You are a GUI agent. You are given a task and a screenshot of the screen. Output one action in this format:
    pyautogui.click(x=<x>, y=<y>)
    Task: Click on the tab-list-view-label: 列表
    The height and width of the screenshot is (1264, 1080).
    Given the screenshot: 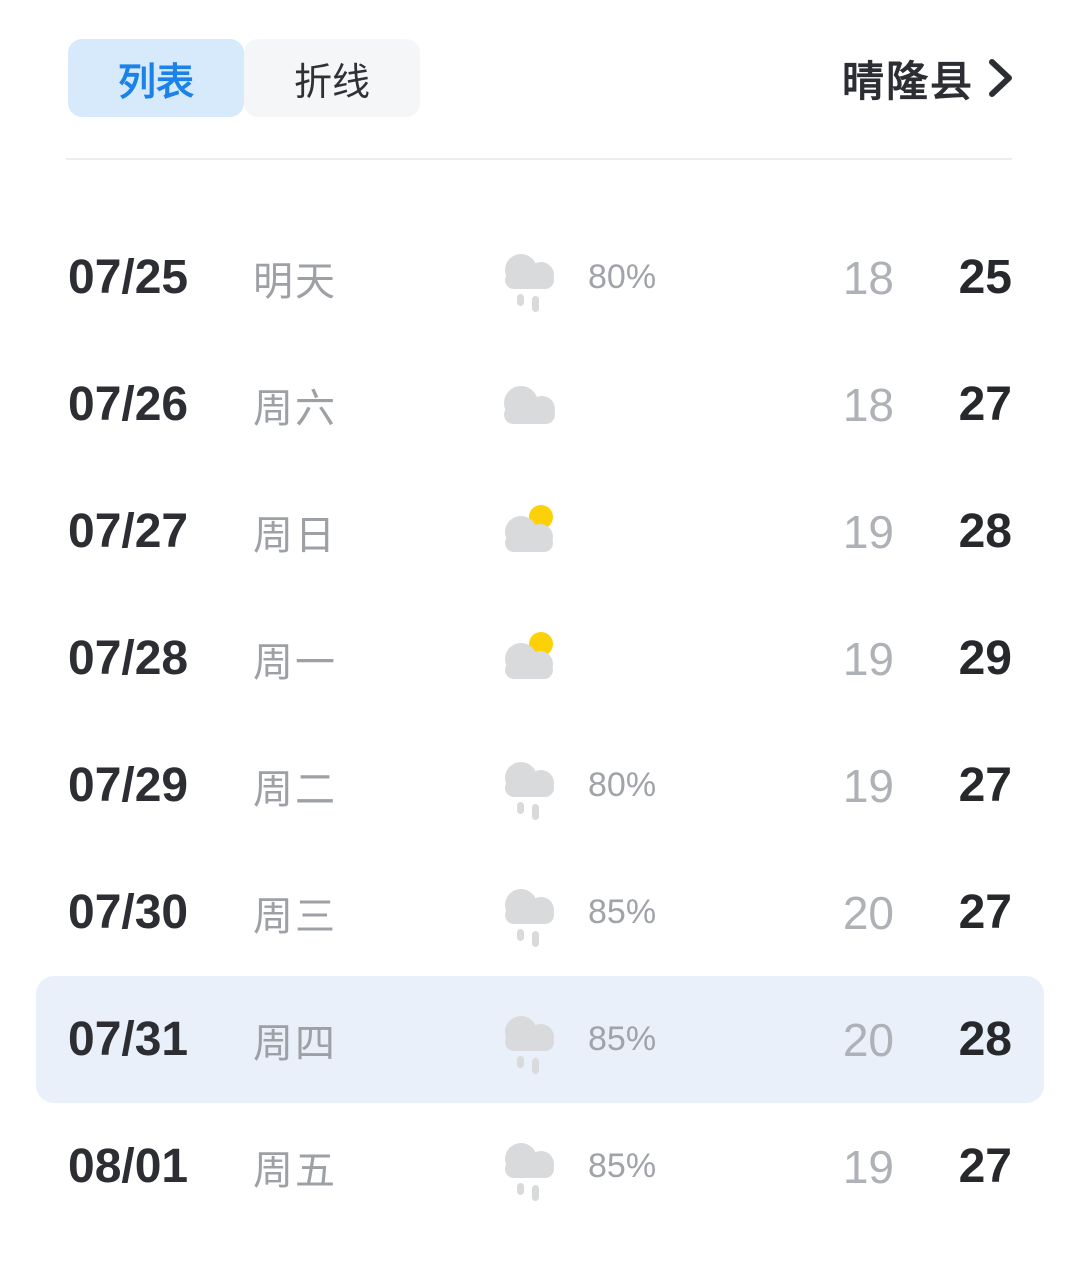 What is the action you would take?
    pyautogui.click(x=155, y=82)
    